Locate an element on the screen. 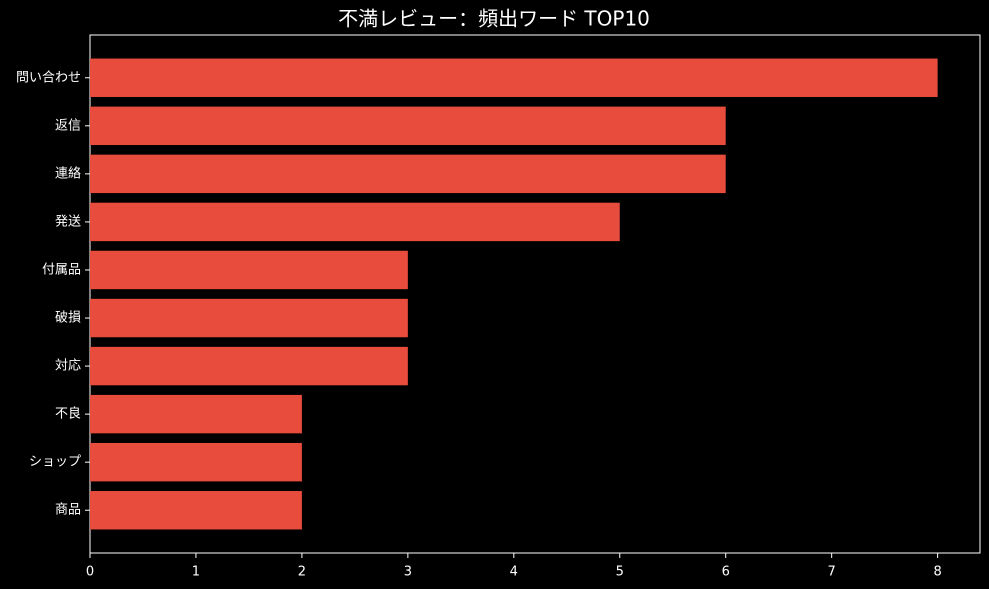  y-tick-label: ショップ is located at coordinates (55, 462).